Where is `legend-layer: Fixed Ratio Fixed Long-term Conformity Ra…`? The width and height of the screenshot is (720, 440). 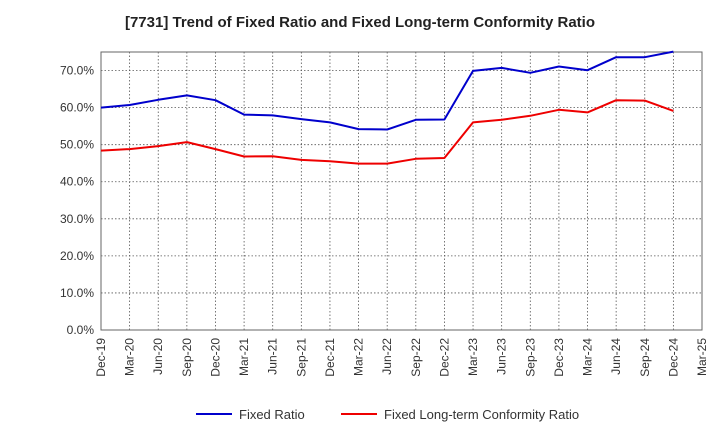
legend-layer: Fixed Ratio Fixed Long-term Conformity Ra… is located at coordinates (387, 414).